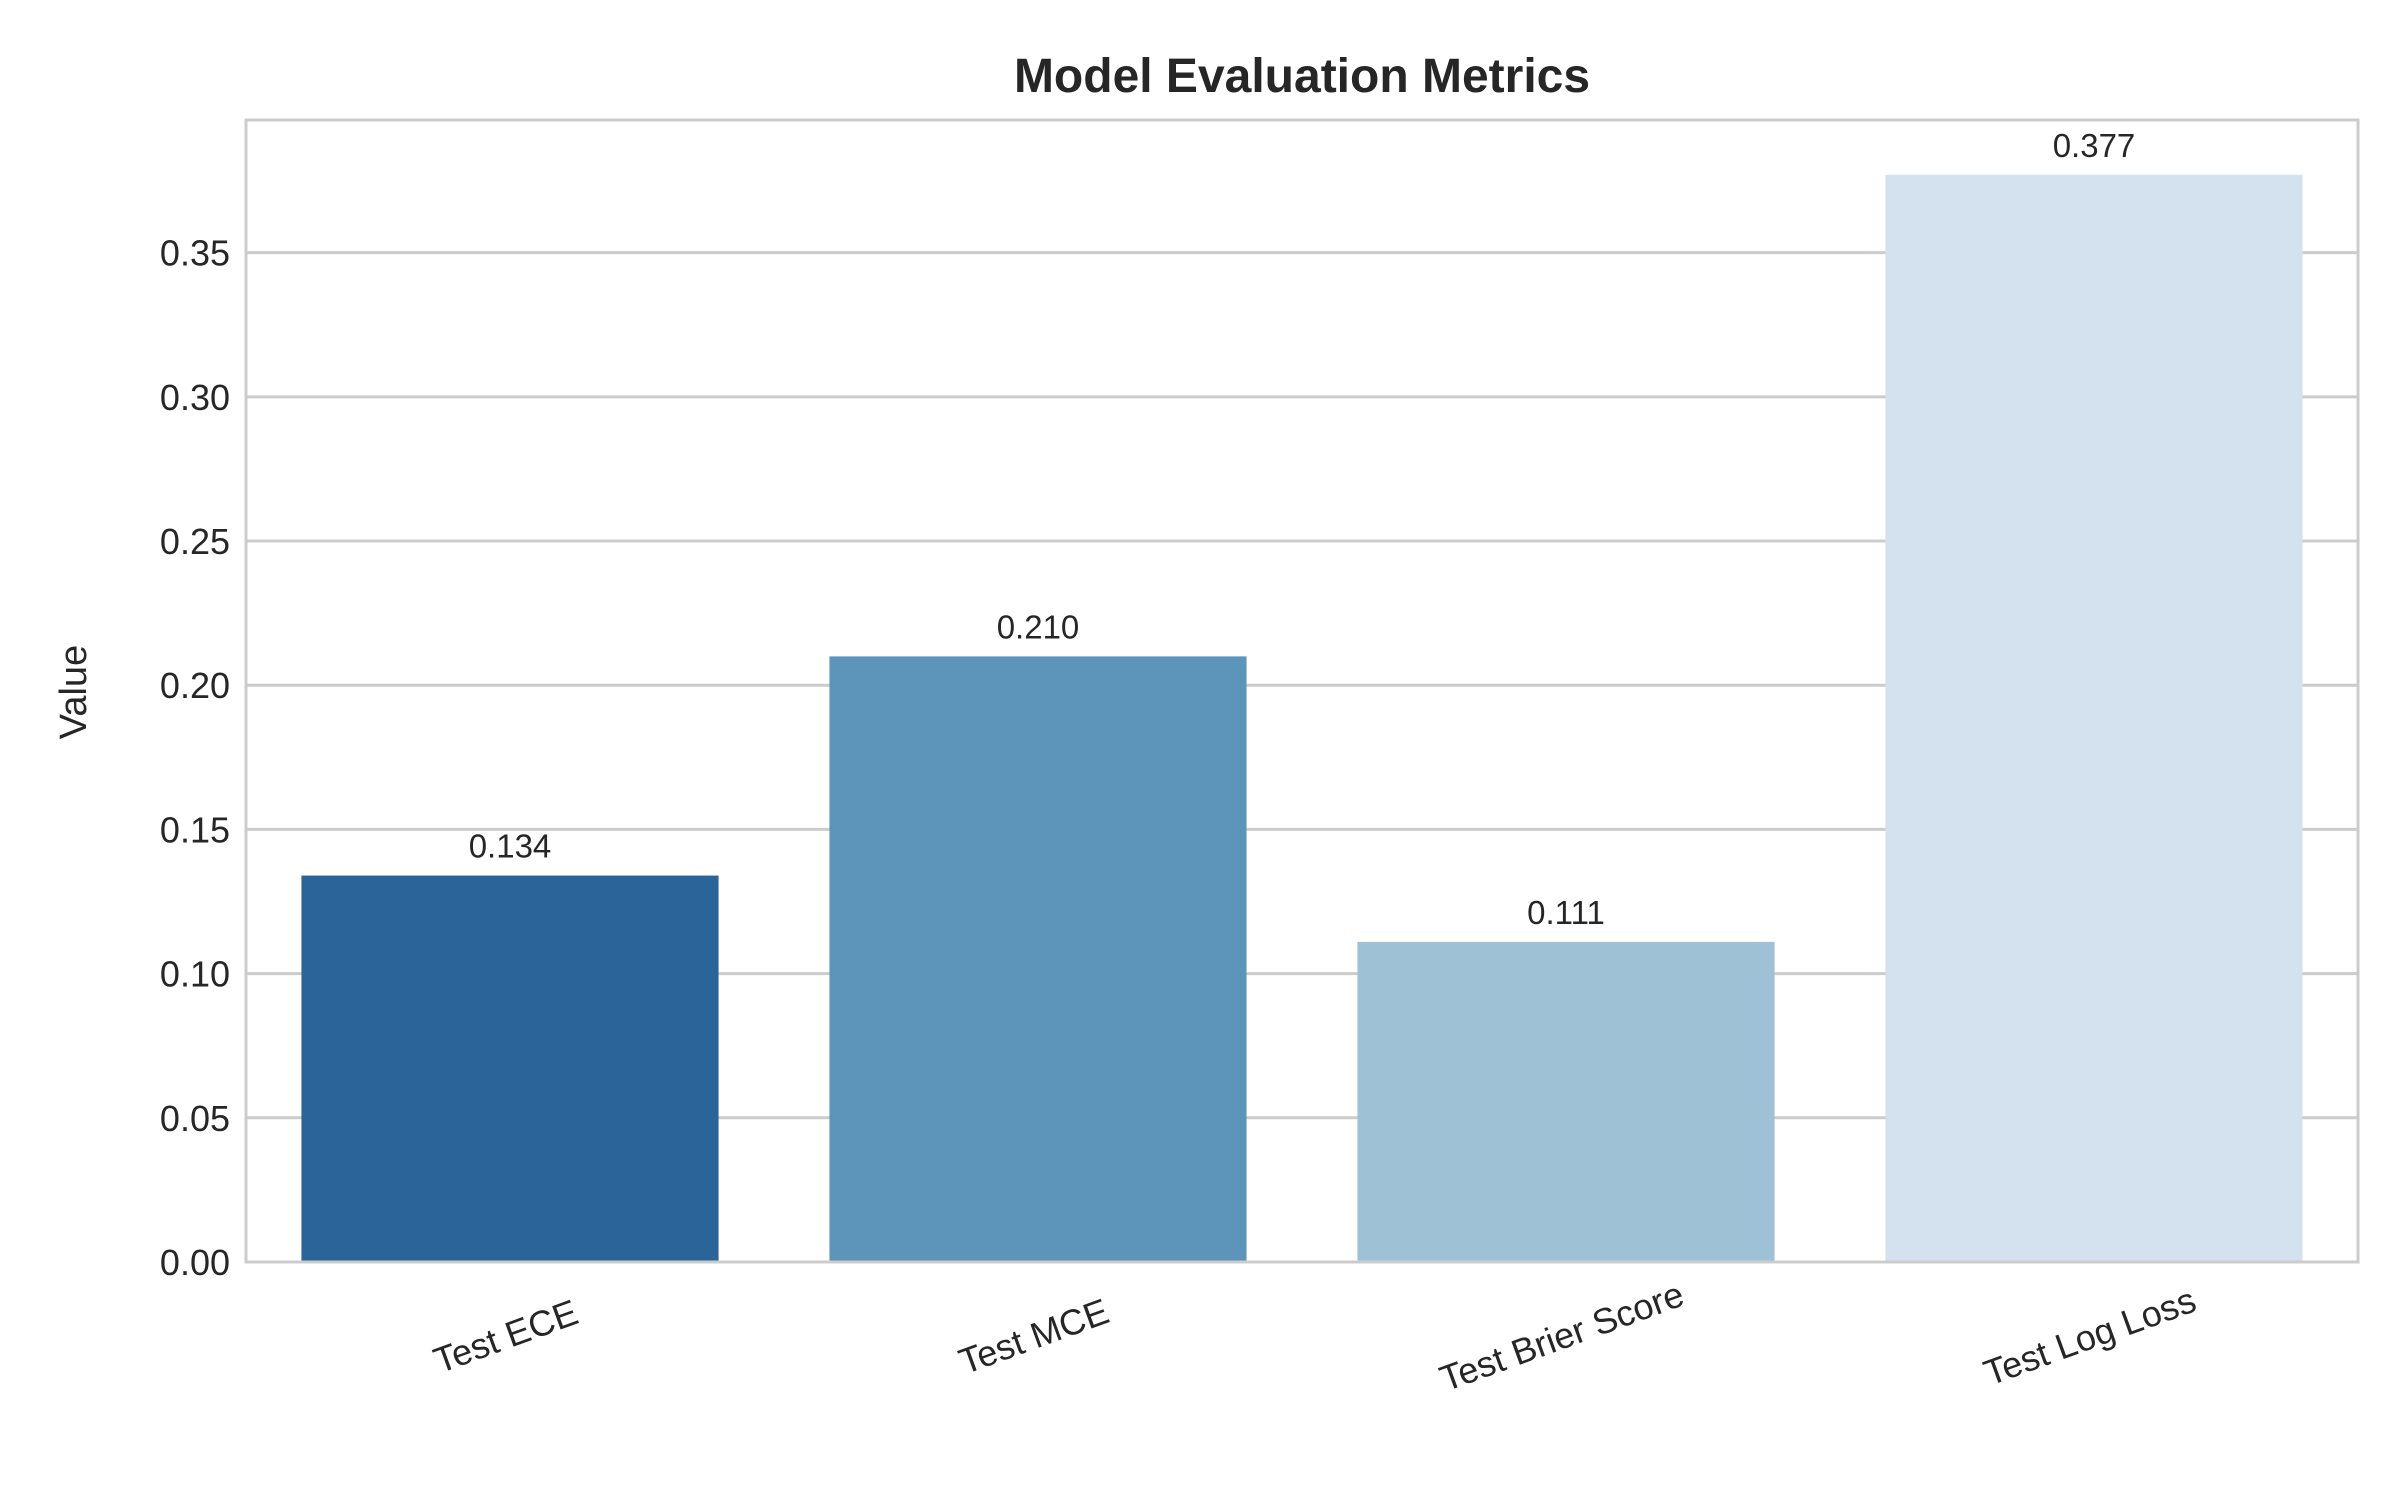  What do you see at coordinates (195, 829) in the screenshot?
I see `y-tick-label: 0.15` at bounding box center [195, 829].